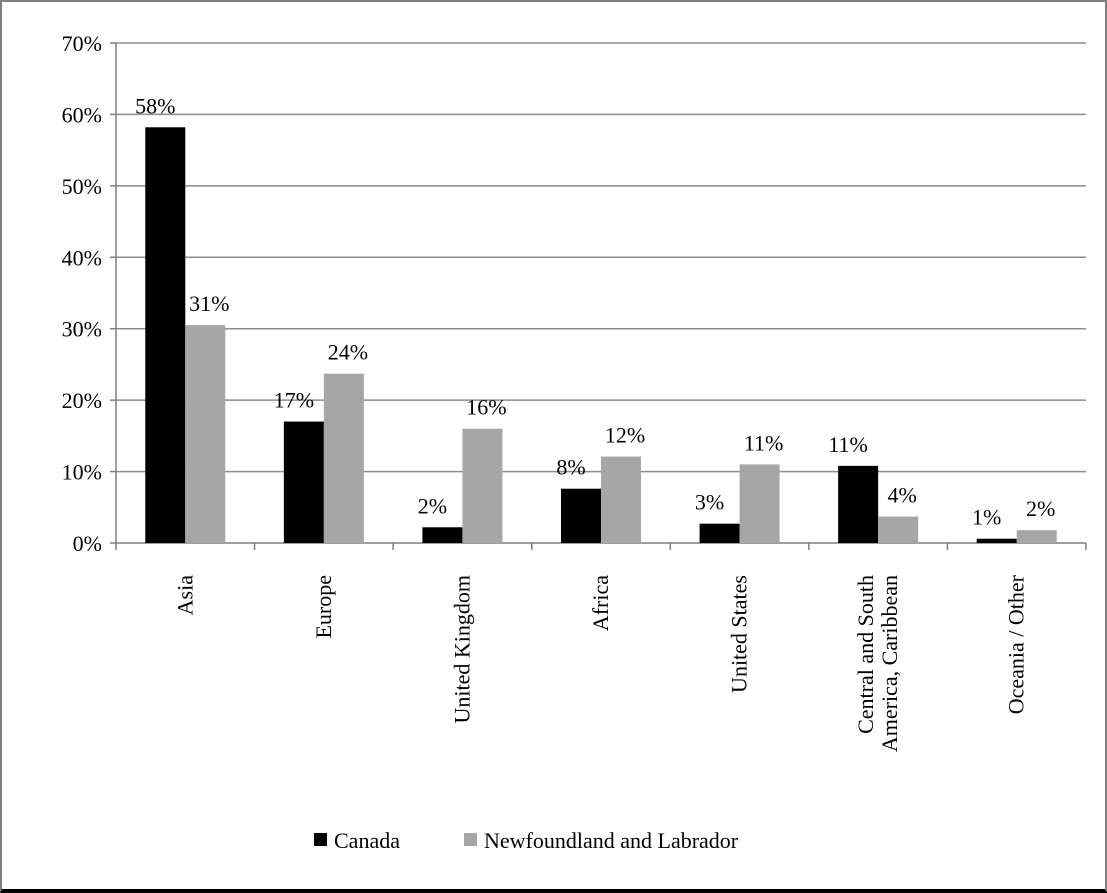  Describe the element at coordinates (367, 840) in the screenshot. I see `legend-label: Canada` at that location.